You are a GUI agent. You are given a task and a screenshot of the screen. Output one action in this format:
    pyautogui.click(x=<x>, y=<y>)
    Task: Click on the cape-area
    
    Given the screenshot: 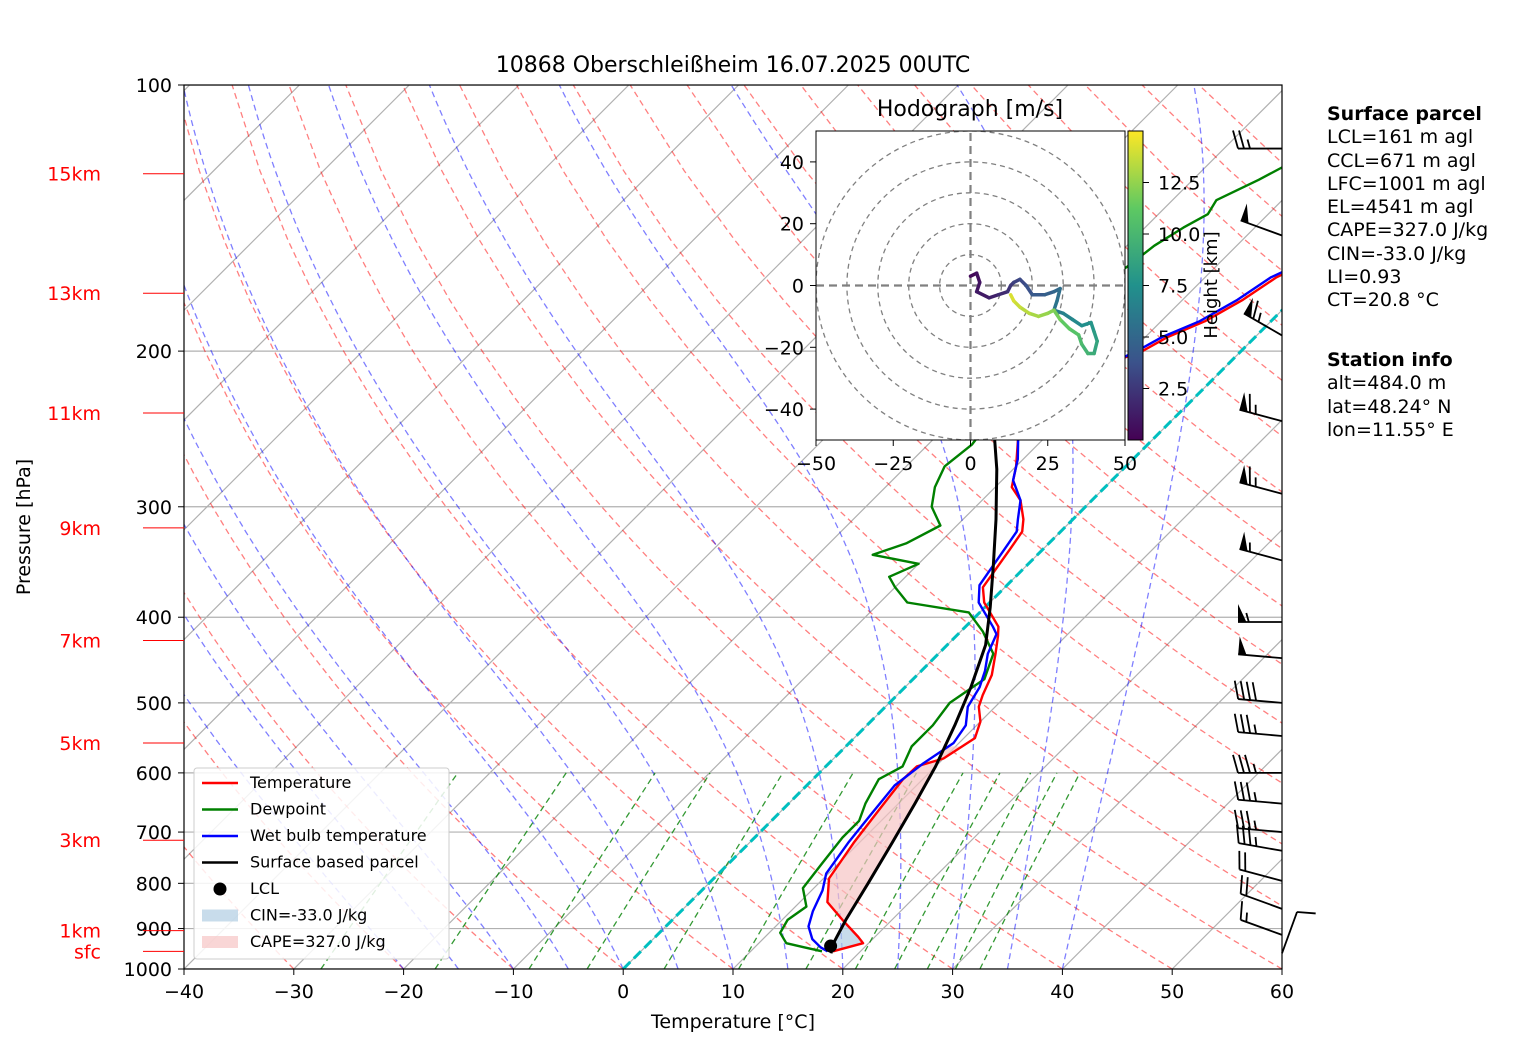 What is the action you would take?
    pyautogui.click(x=895, y=833)
    